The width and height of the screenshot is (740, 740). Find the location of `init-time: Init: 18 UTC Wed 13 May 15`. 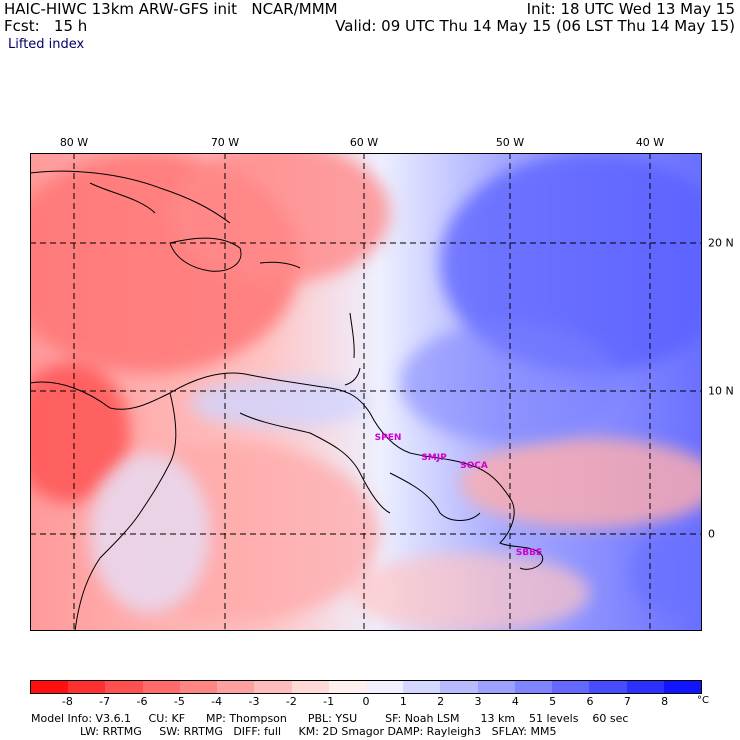

init-time: Init: 18 UTC Wed 13 May 15 is located at coordinates (630, 9).